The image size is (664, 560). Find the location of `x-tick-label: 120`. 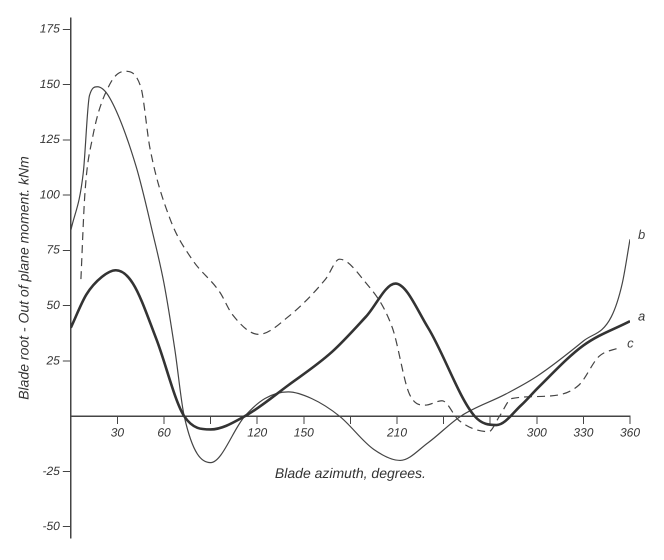

x-tick-label: 120 is located at coordinates (257, 433).